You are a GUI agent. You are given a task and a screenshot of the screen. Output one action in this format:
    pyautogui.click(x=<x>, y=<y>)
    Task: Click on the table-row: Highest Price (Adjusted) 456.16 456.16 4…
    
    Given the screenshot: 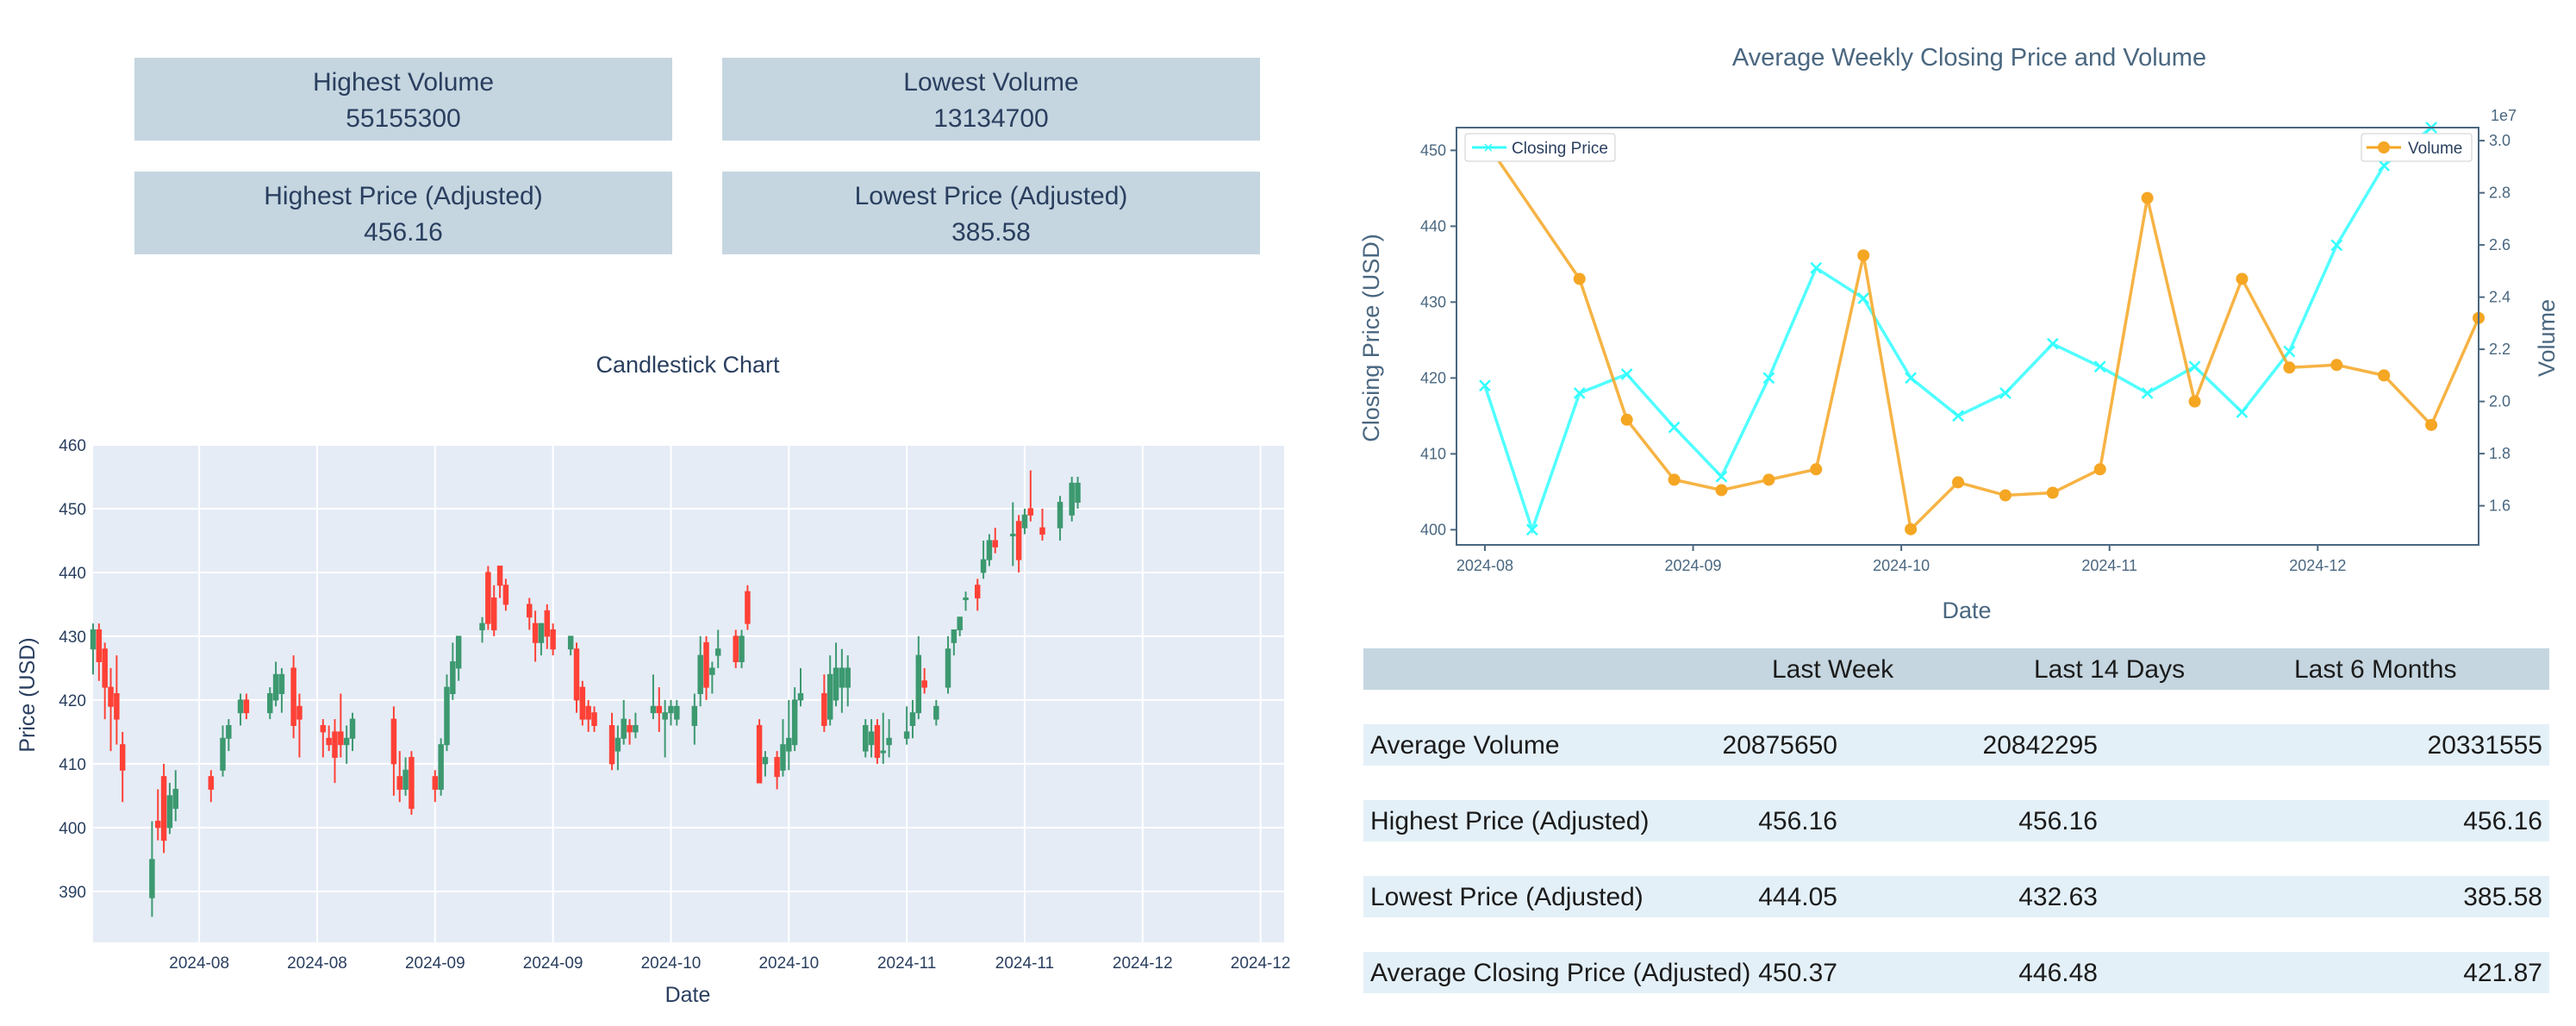 What is the action you would take?
    pyautogui.click(x=1956, y=821)
    